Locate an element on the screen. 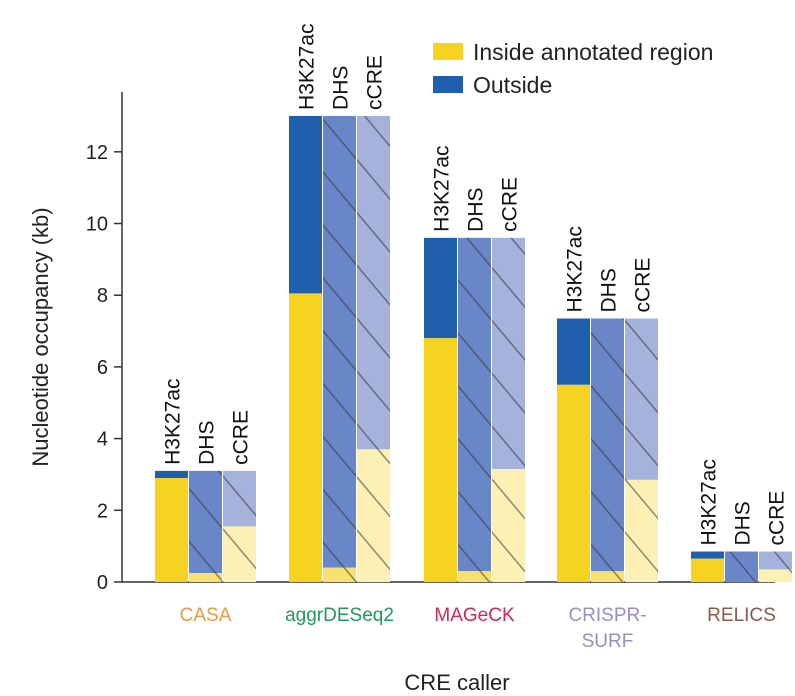  group-label: RELICS is located at coordinates (741, 615).